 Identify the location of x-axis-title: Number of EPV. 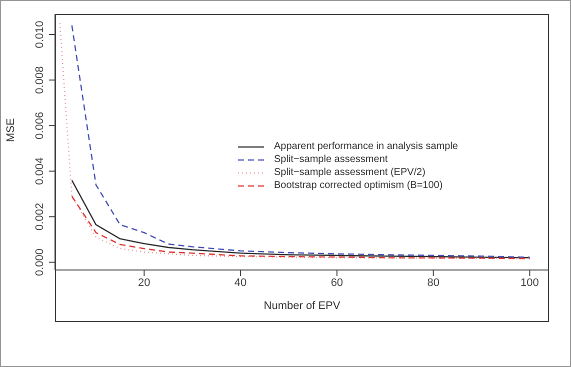
(302, 306).